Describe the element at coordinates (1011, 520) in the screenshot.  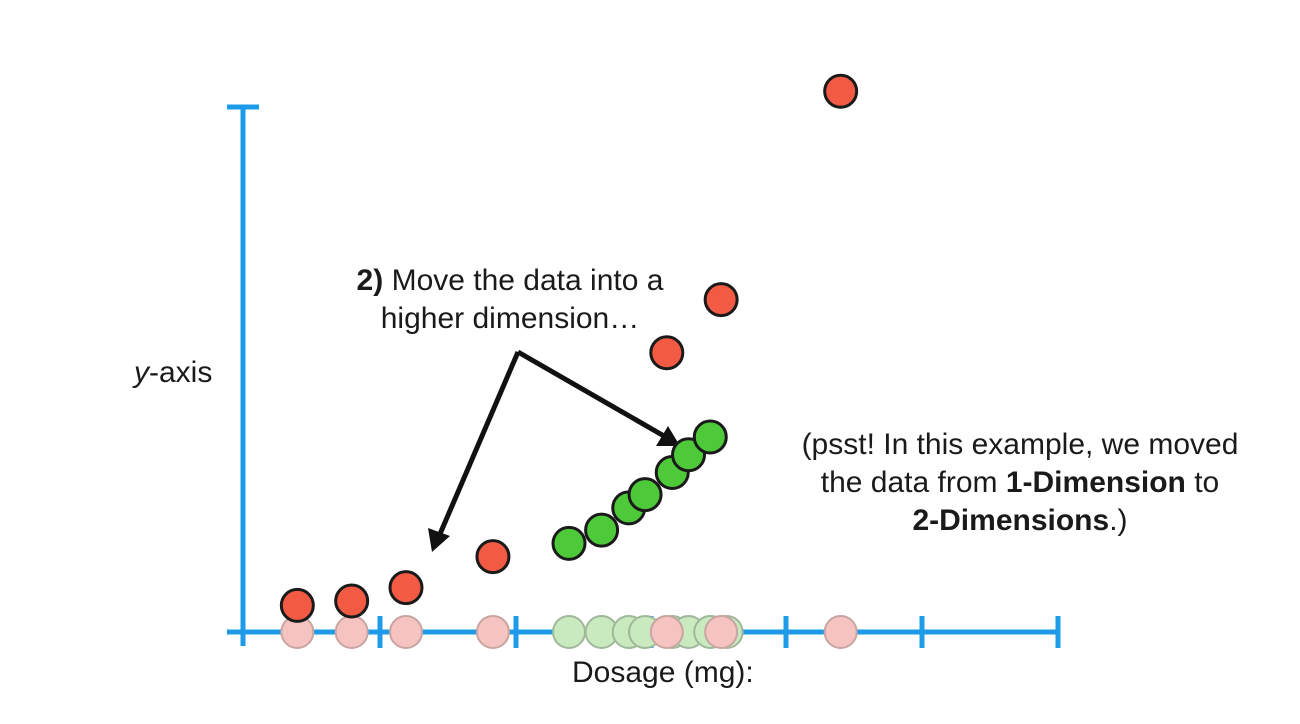
I see `psst-bold-2d: 2-Dimensions` at that location.